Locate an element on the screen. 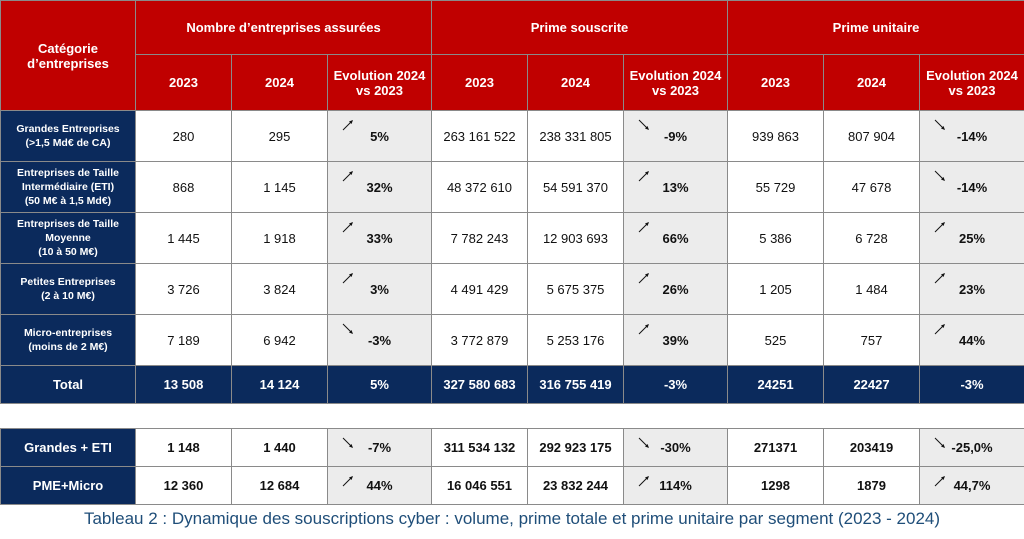 This screenshot has width=1024, height=539. evolution-value: -7% is located at coordinates (379, 447).